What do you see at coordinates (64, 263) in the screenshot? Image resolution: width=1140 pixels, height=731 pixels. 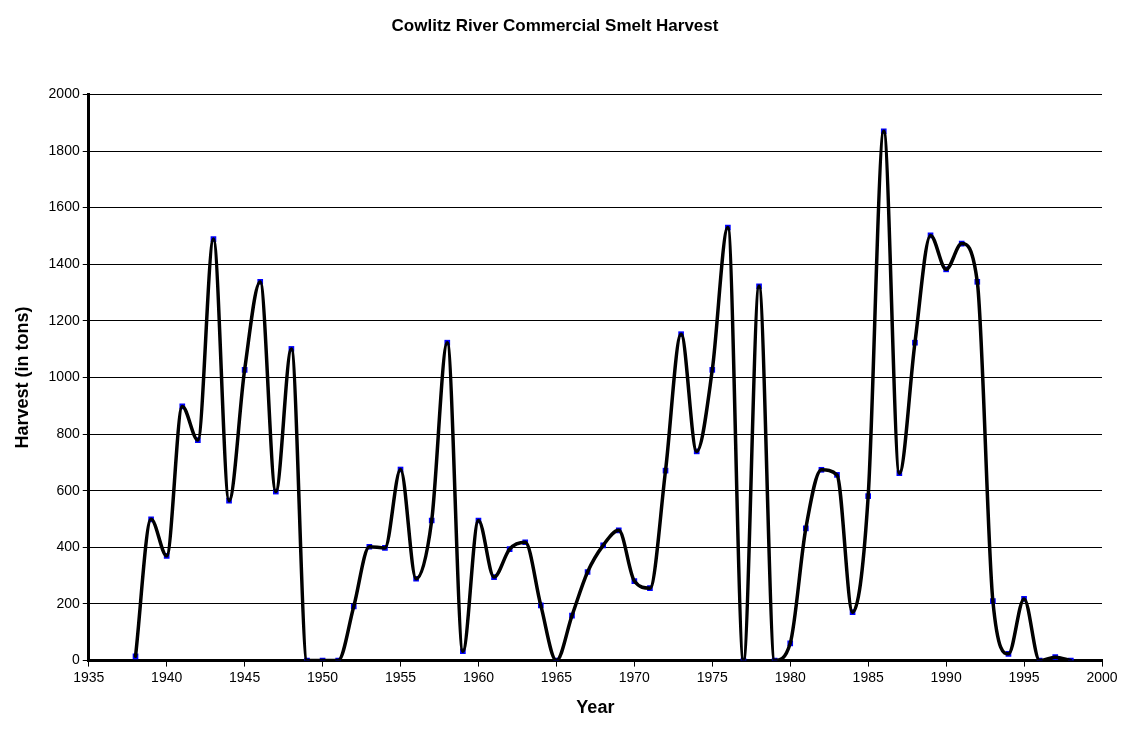 I see `y-tick-label: 1400` at bounding box center [64, 263].